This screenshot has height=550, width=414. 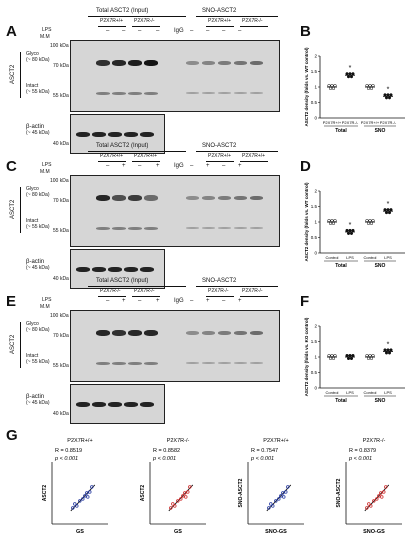 I want to click on y-tick-label: 1, so click(x=315, y=87).